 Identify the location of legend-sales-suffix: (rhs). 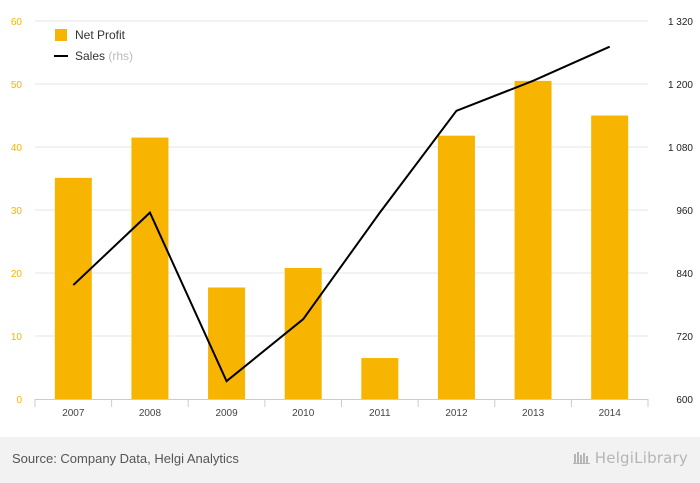
(120, 56).